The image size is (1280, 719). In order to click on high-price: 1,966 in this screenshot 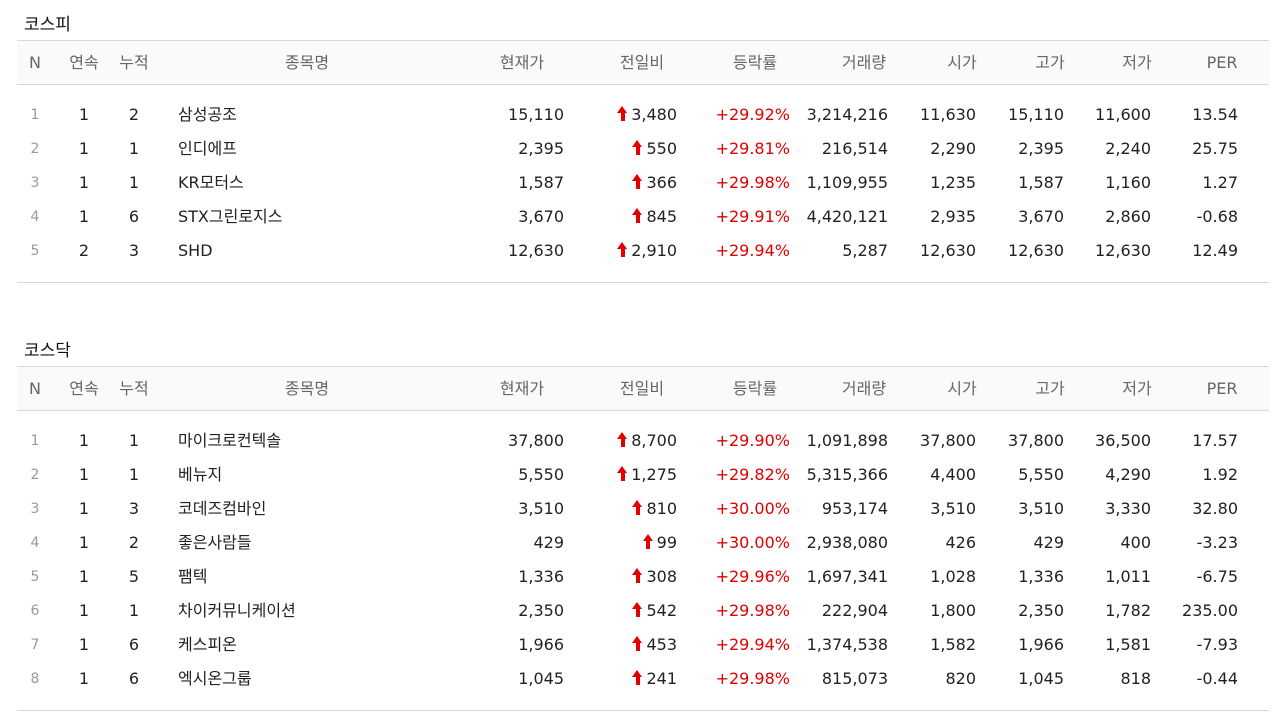, I will do `click(1041, 644)`.